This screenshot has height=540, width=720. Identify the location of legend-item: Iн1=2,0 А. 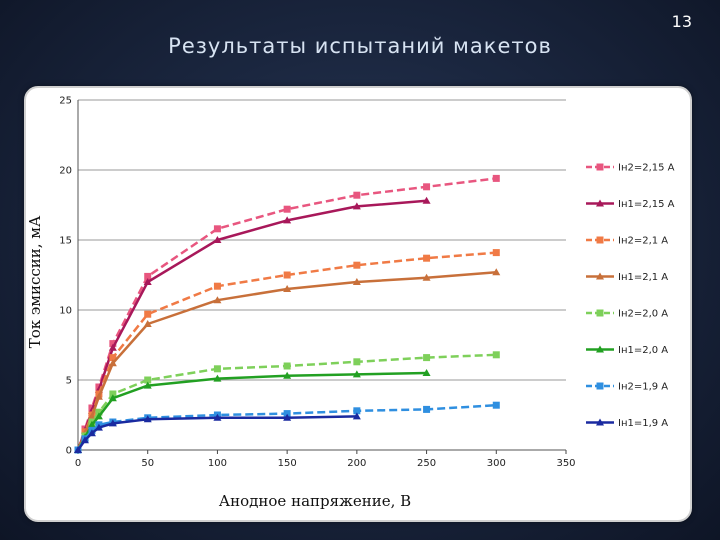
(627, 350).